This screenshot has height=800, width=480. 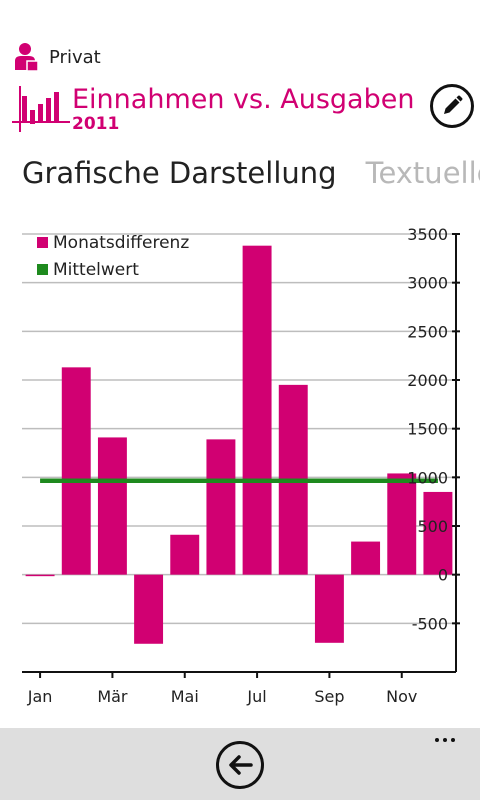 What do you see at coordinates (185, 554) in the screenshot?
I see `bar-Mai` at bounding box center [185, 554].